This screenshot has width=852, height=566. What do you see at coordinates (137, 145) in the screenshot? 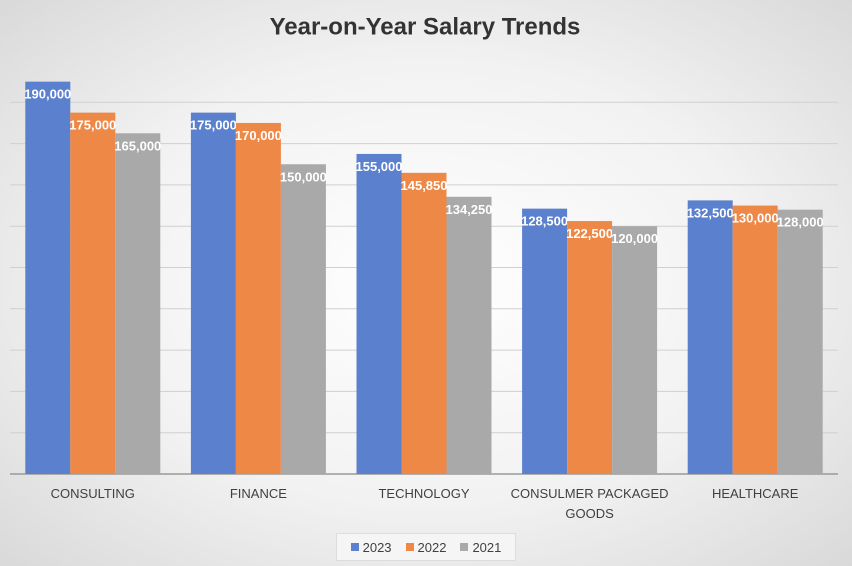
I see `data-label: 165,000` at bounding box center [137, 145].